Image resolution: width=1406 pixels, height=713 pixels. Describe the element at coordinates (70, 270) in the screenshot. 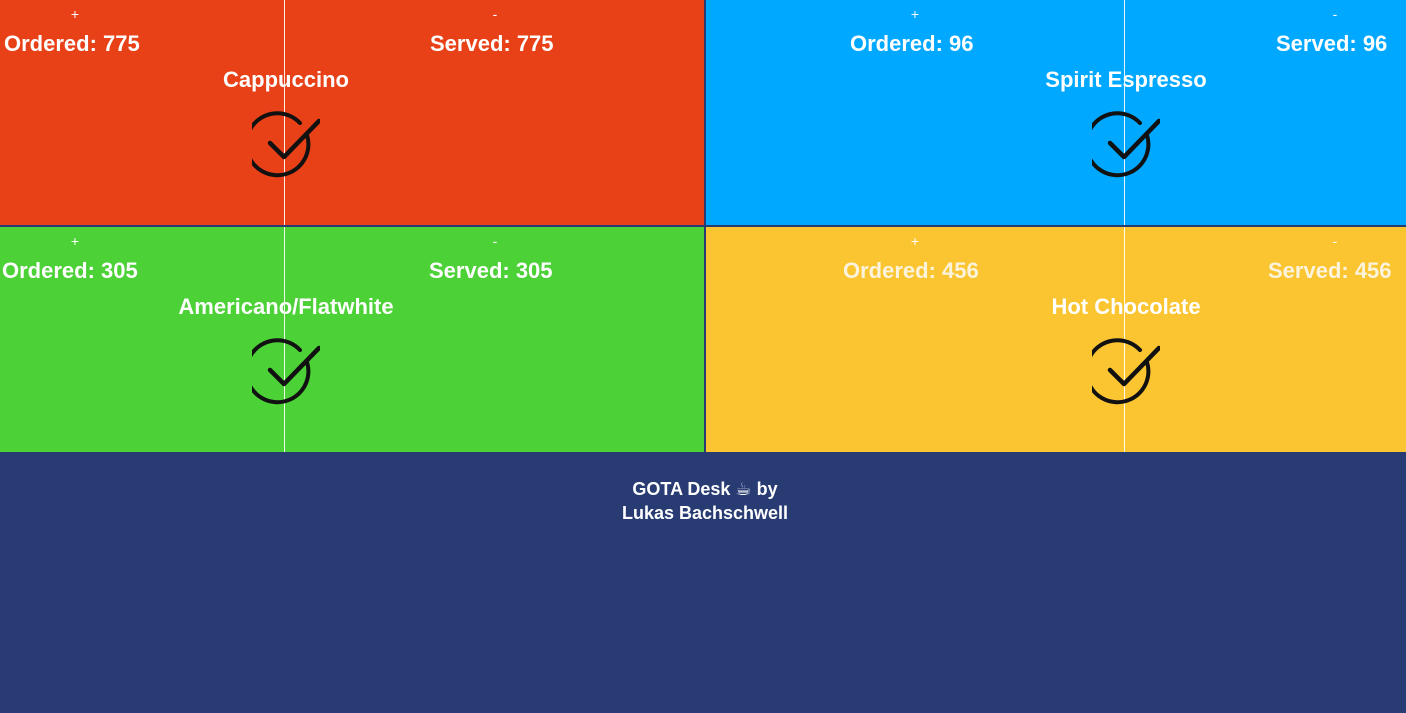

I see `ordered-count: Ordered: 305` at that location.